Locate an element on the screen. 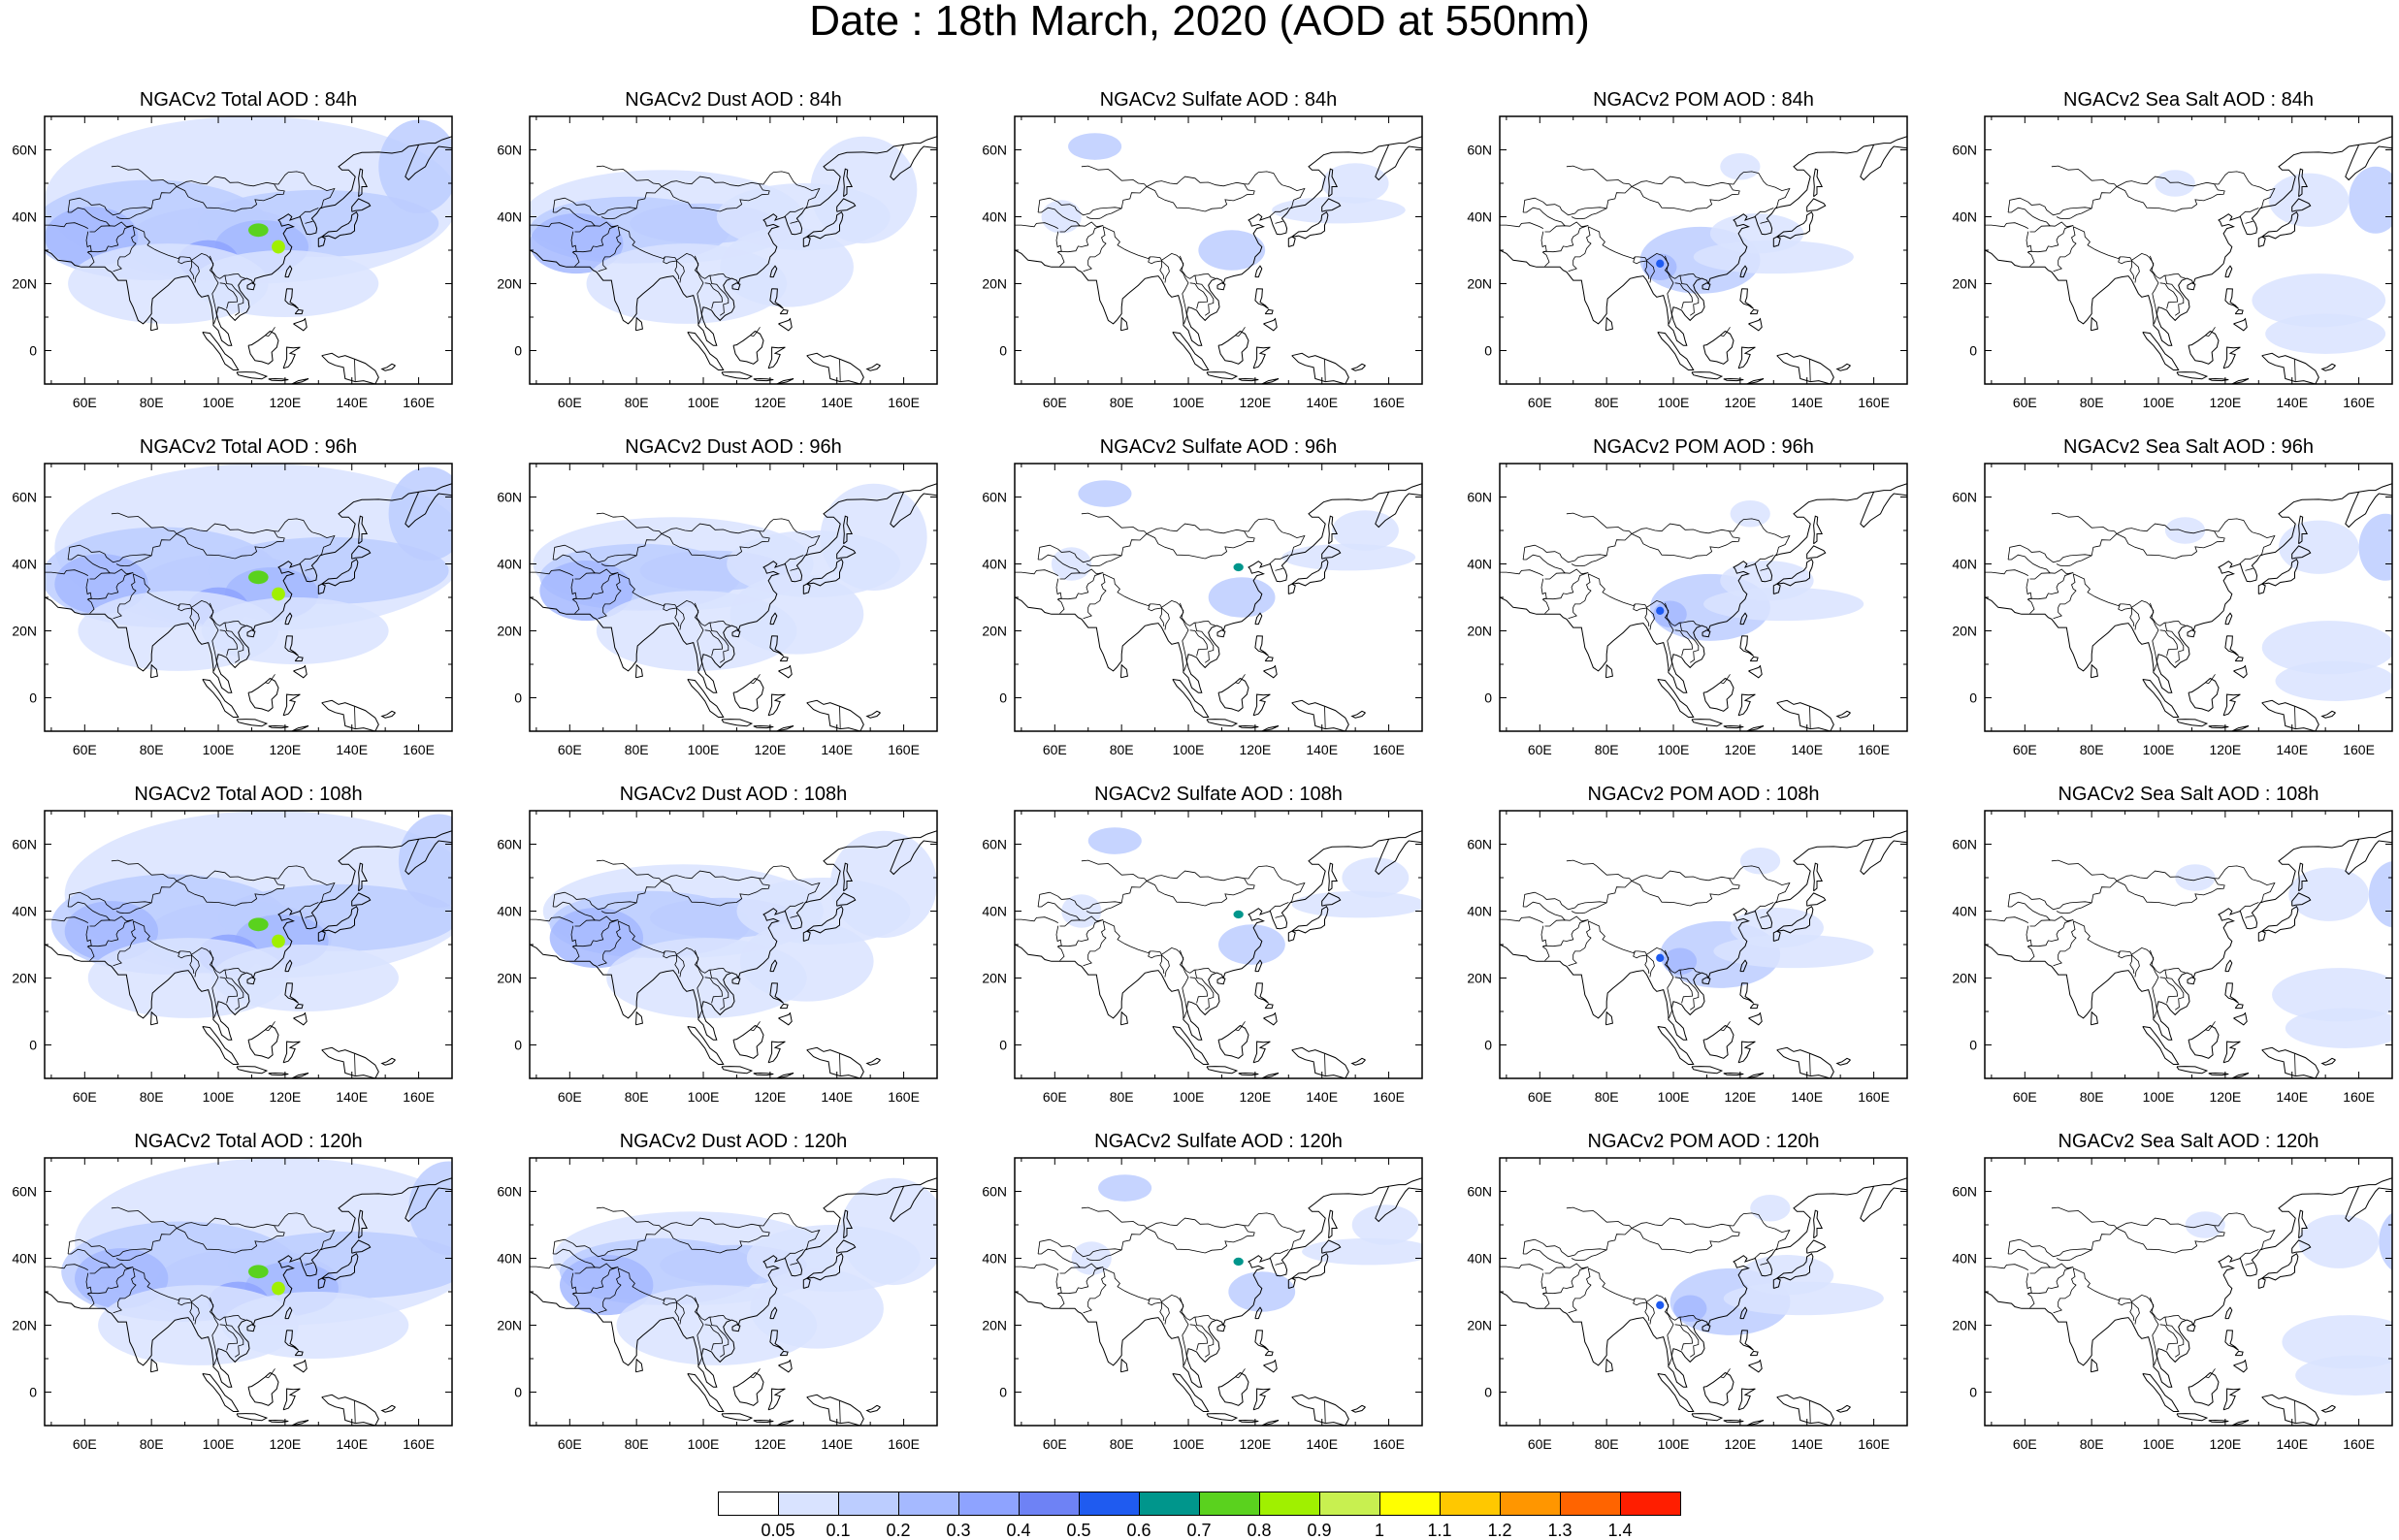 The height and width of the screenshot is (1540, 2399). lon-tick-label: 80E is located at coordinates (152, 403).